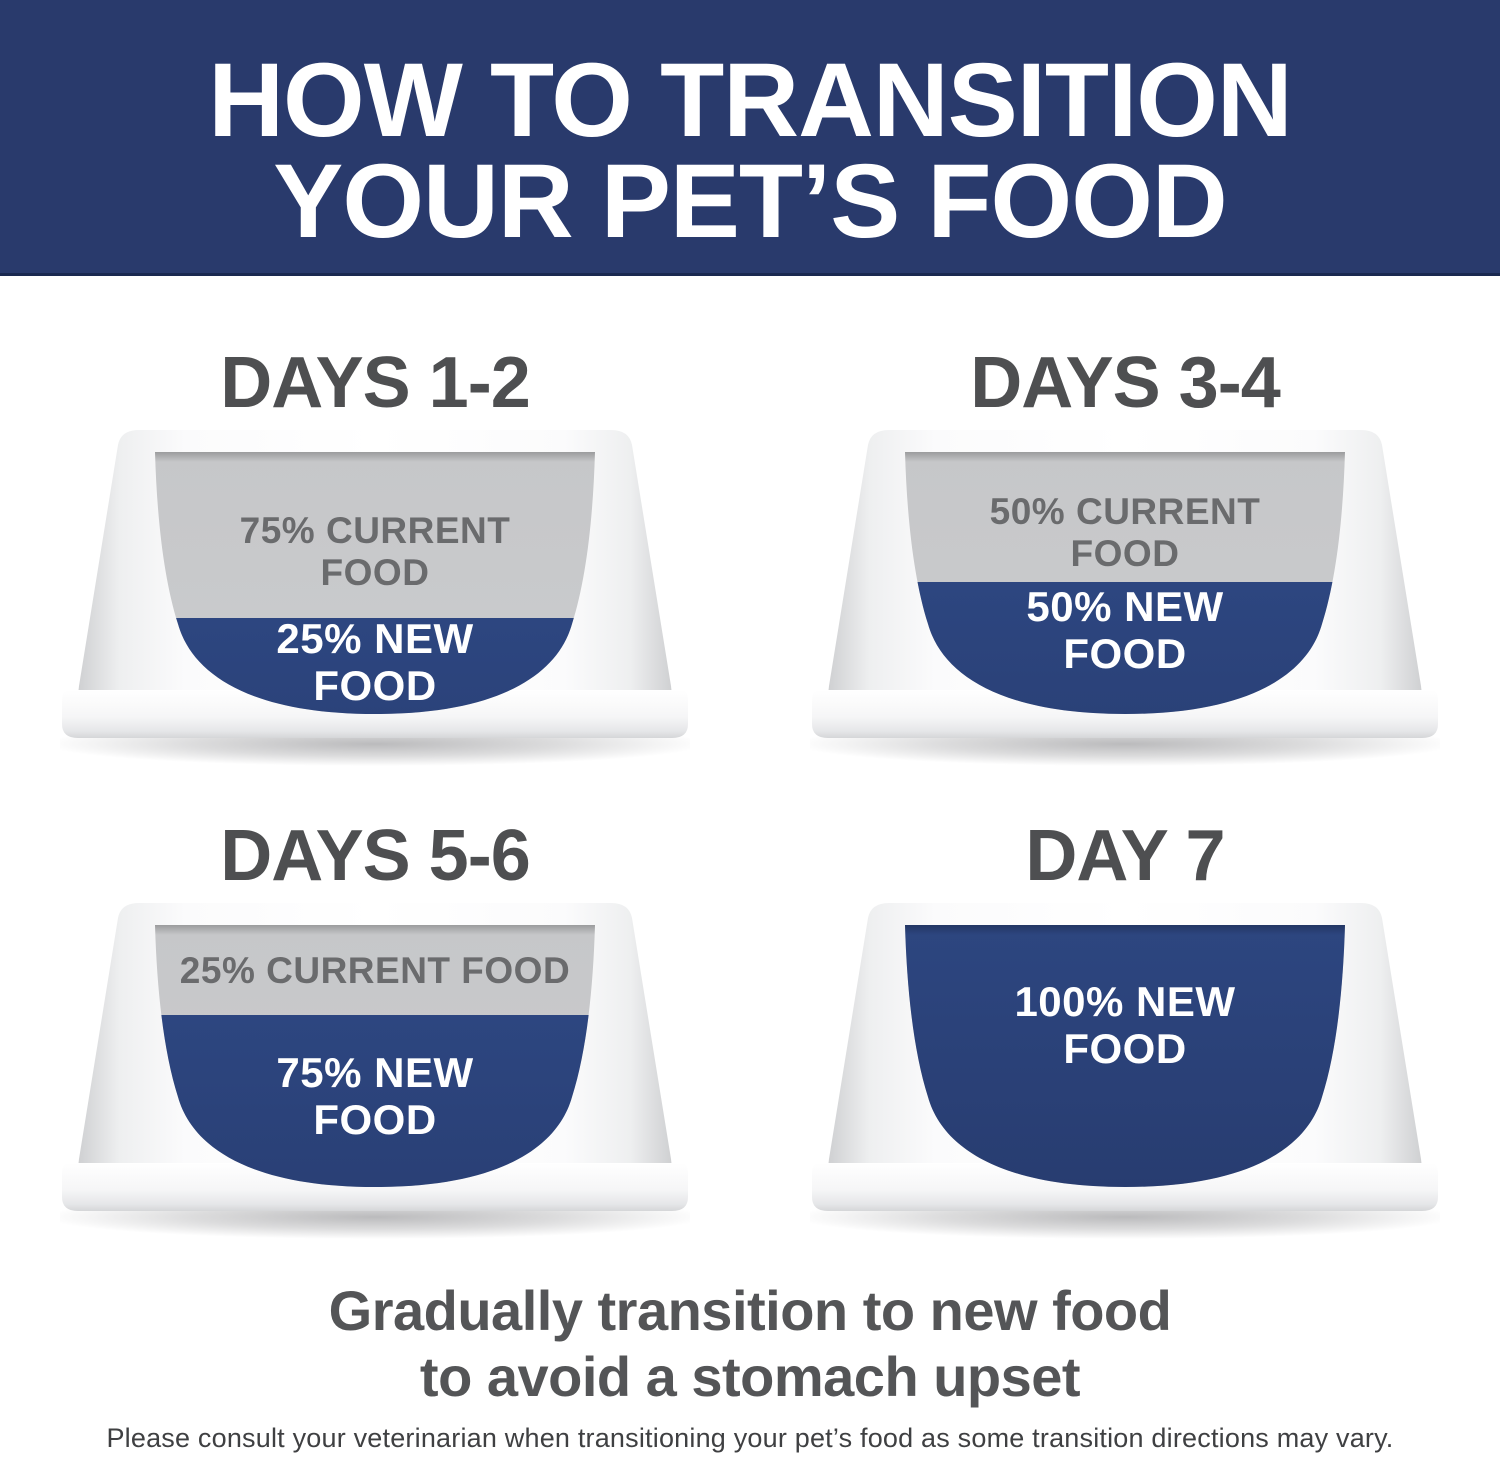 Image resolution: width=1500 pixels, height=1461 pixels. Describe the element at coordinates (1125, 383) in the screenshot. I see `step-title: DAYS 3-4` at that location.